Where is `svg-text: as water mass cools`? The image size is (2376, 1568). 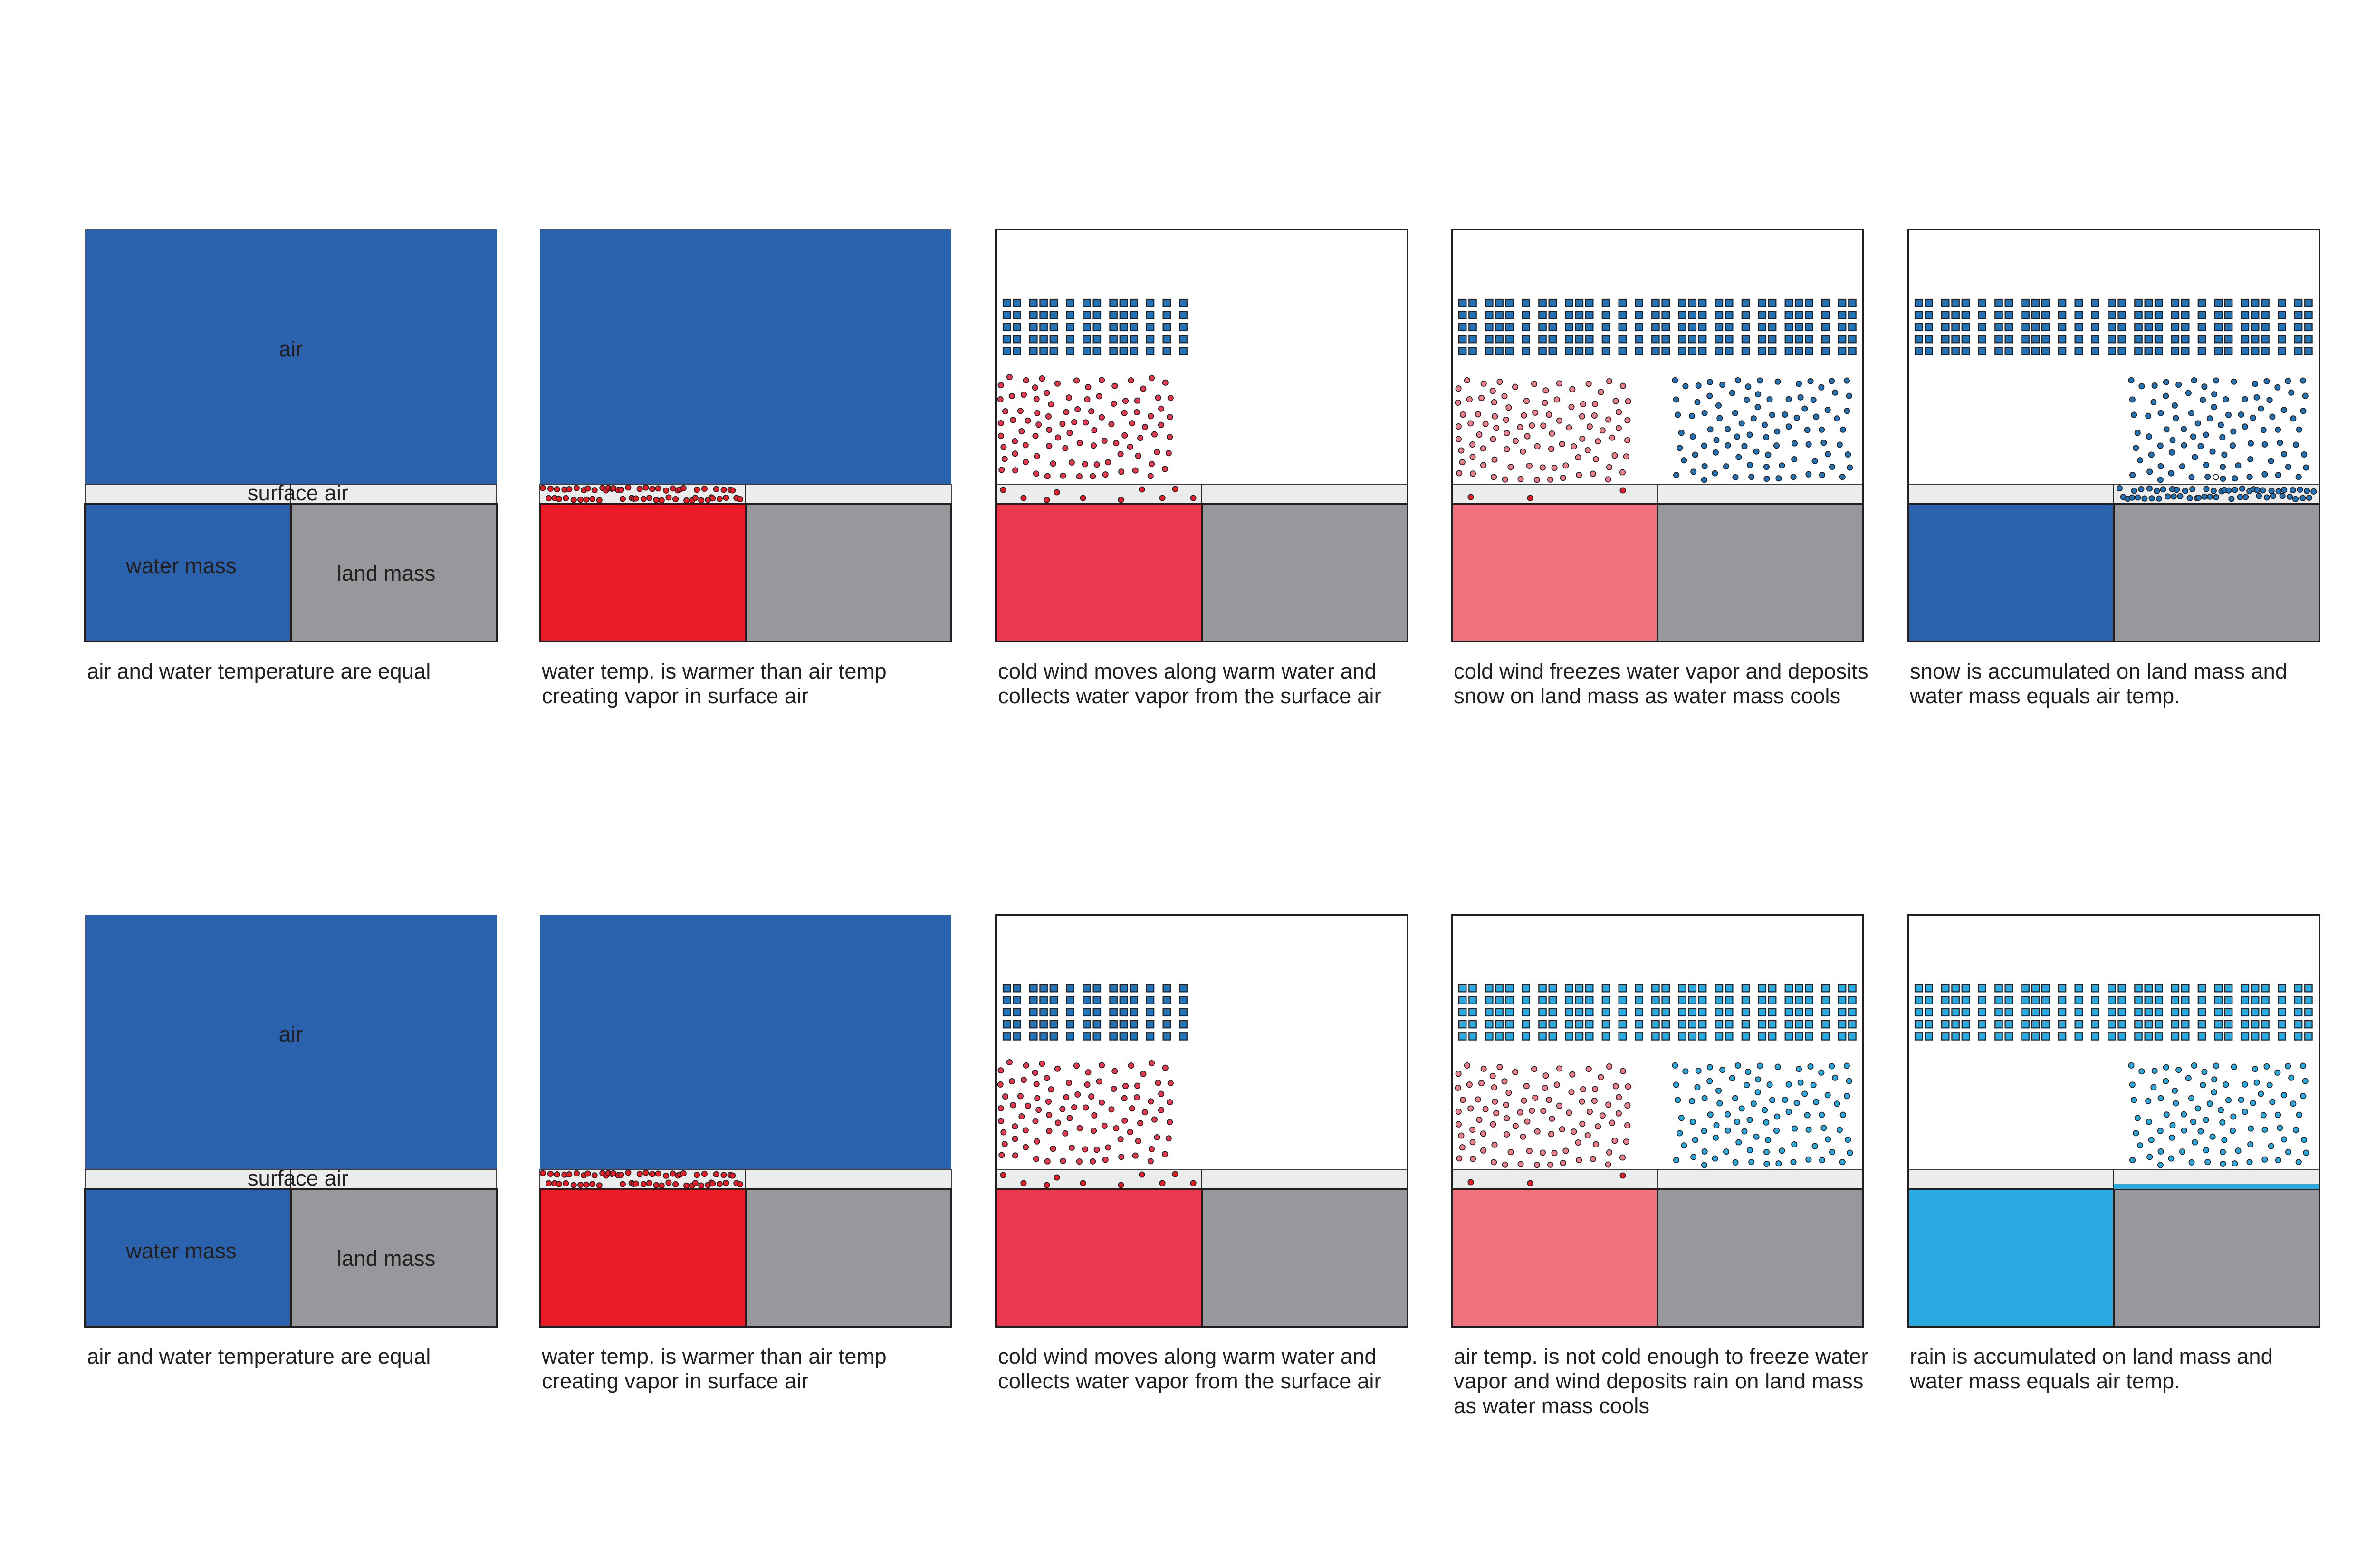
svg-text: as water mass cools is located at coordinates (1551, 1406).